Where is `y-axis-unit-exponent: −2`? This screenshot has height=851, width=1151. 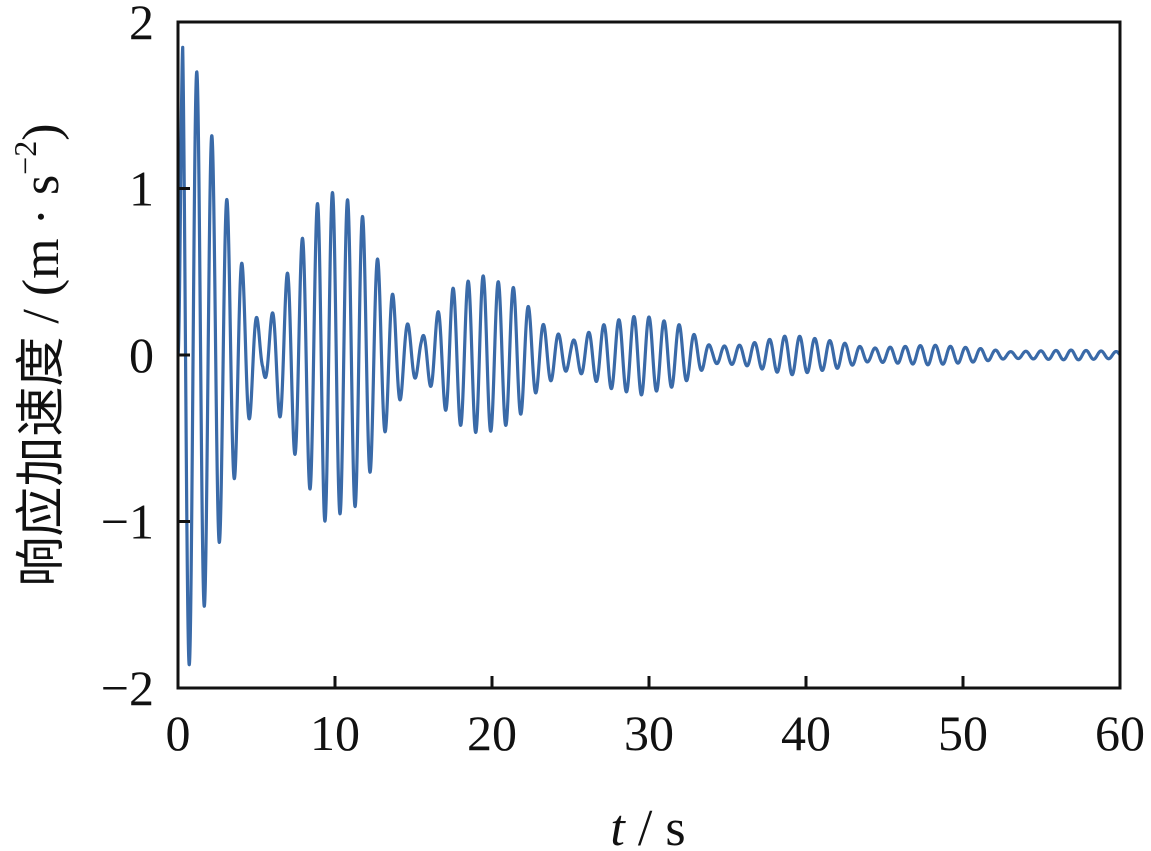
y-axis-unit-exponent: −2 is located at coordinates (25, 158).